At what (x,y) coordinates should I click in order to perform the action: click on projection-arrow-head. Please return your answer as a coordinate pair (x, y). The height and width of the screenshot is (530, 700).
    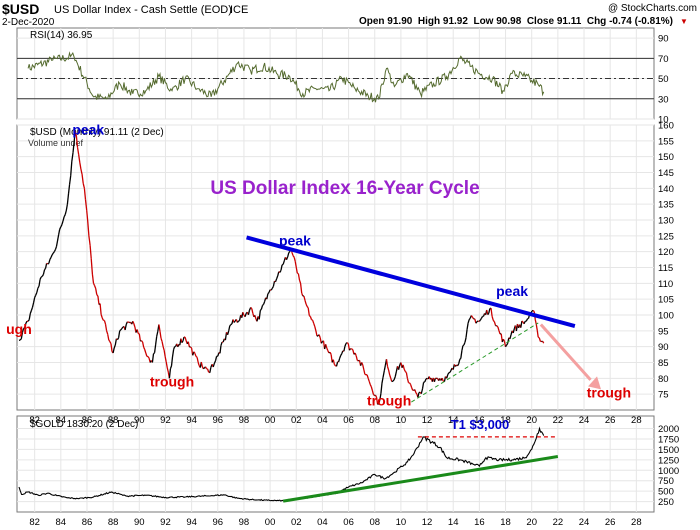
    Looking at the image, I should click on (595, 383).